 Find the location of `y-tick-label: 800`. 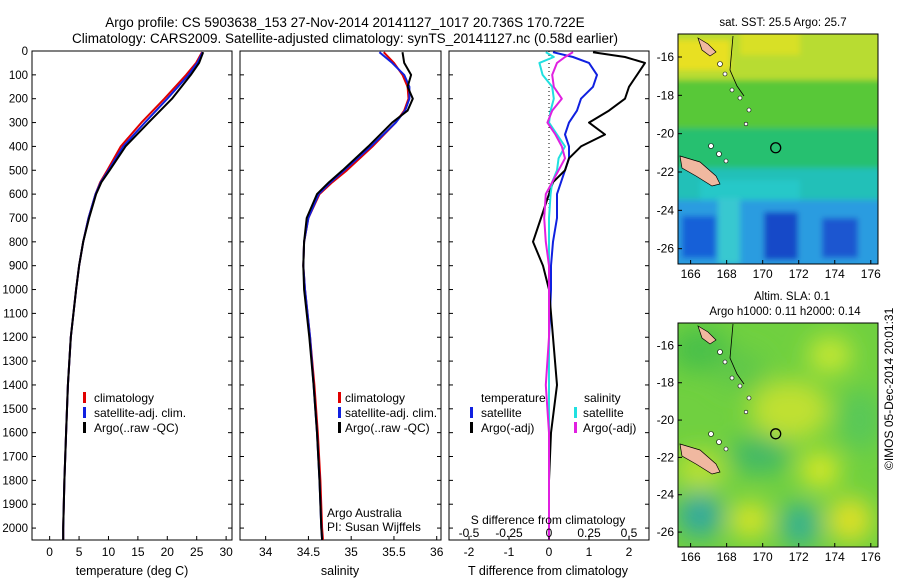

y-tick-label: 800 is located at coordinates (18, 243).